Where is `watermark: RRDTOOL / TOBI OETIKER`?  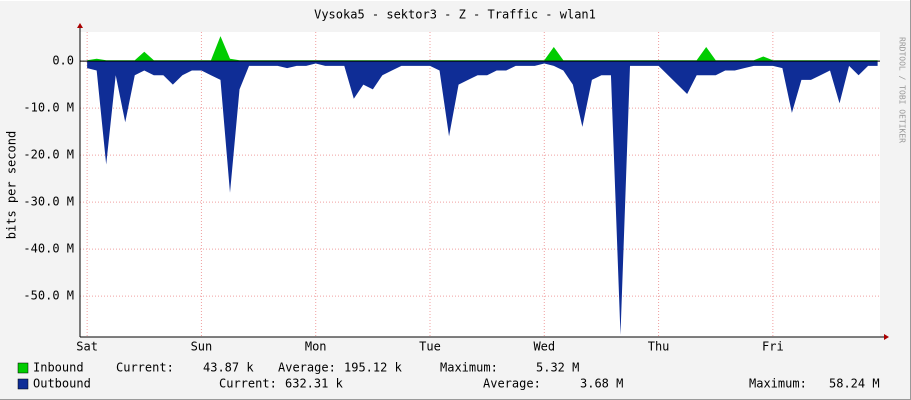 watermark: RRDTOOL / TOBI OETIKER is located at coordinates (902, 90).